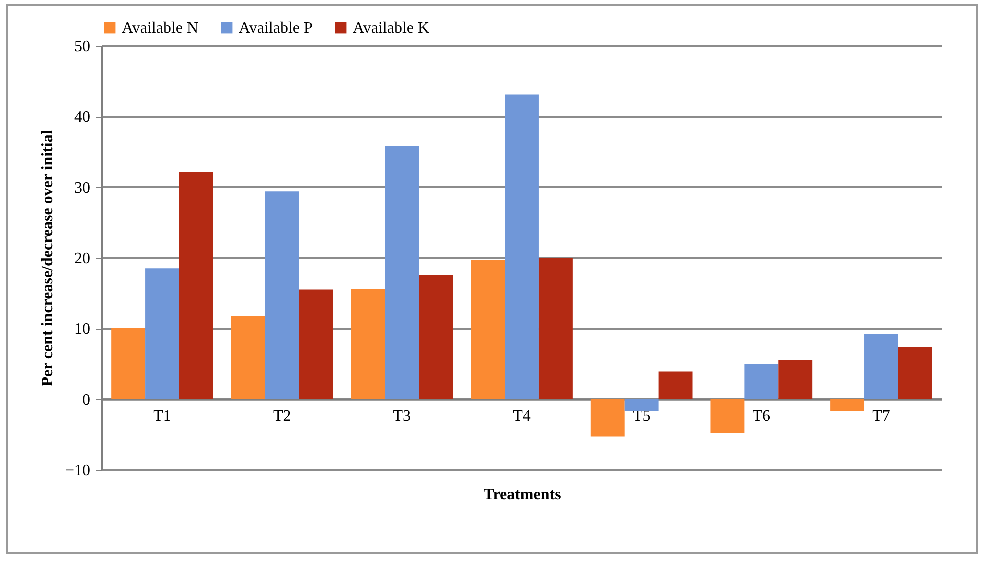  Describe the element at coordinates (82, 117) in the screenshot. I see `y-tick-label: 40` at that location.